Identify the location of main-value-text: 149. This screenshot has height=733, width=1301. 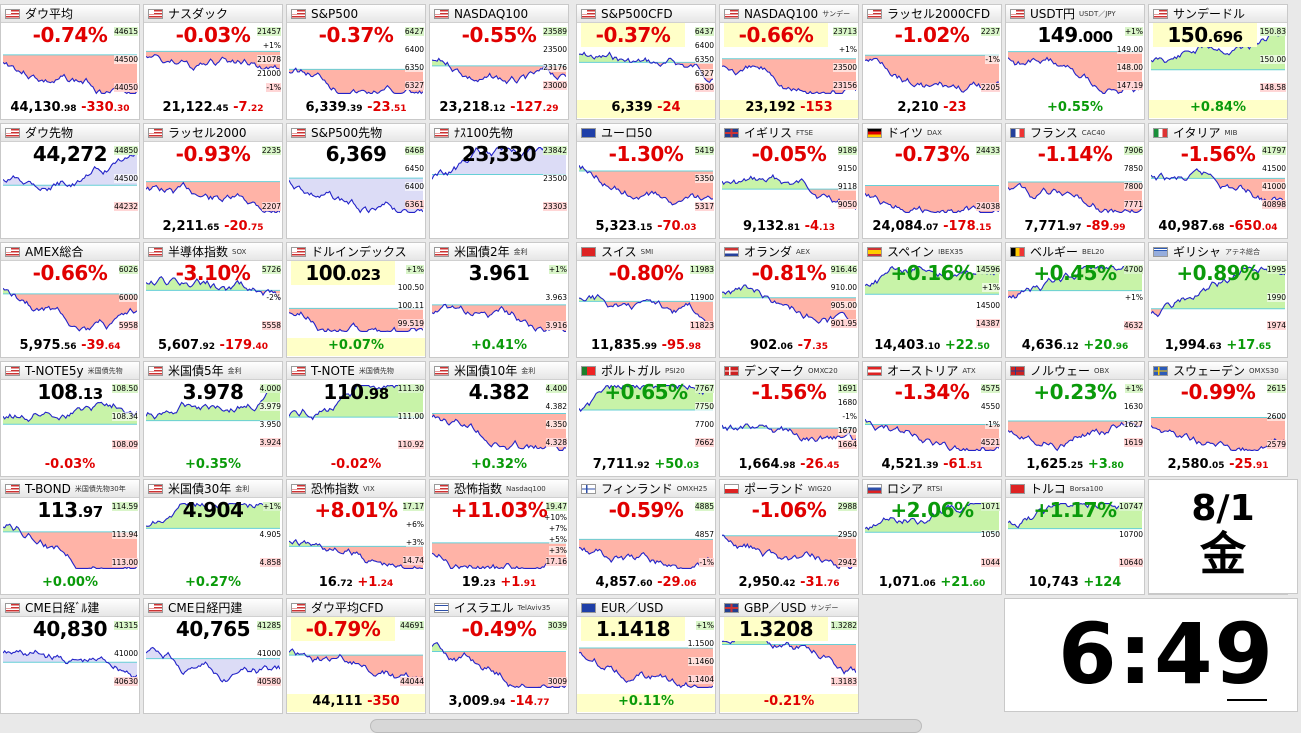
(1057, 35).